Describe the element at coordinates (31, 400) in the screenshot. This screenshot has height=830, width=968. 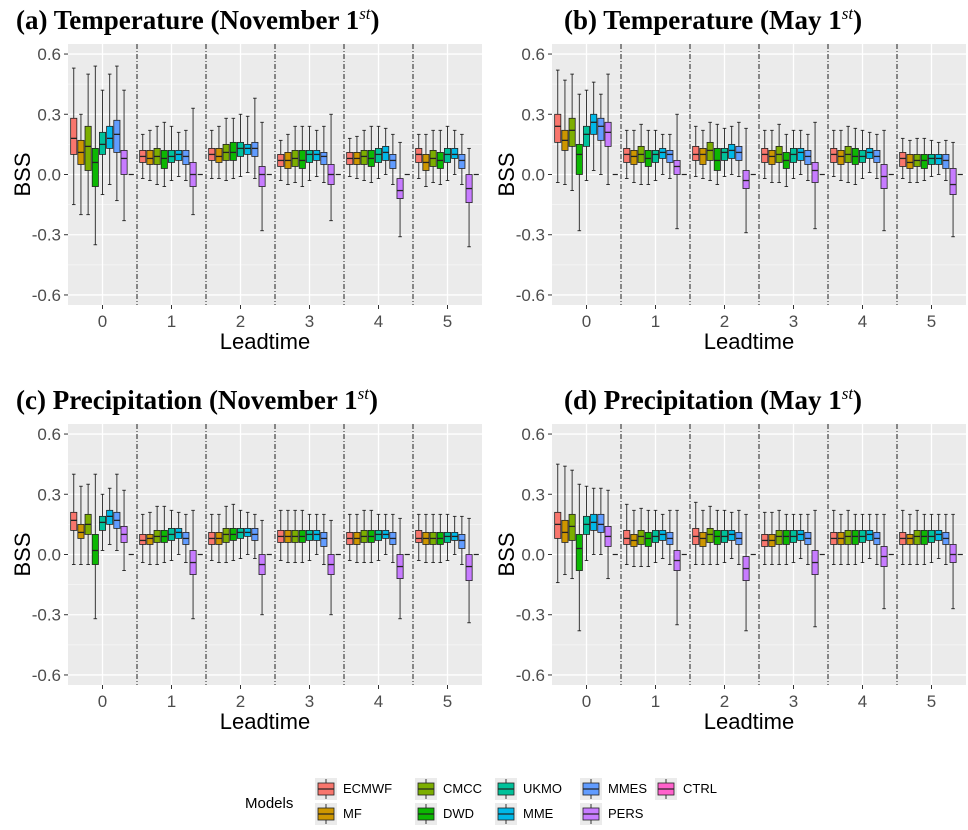
I see `panel-title-prefix: (c)` at that location.